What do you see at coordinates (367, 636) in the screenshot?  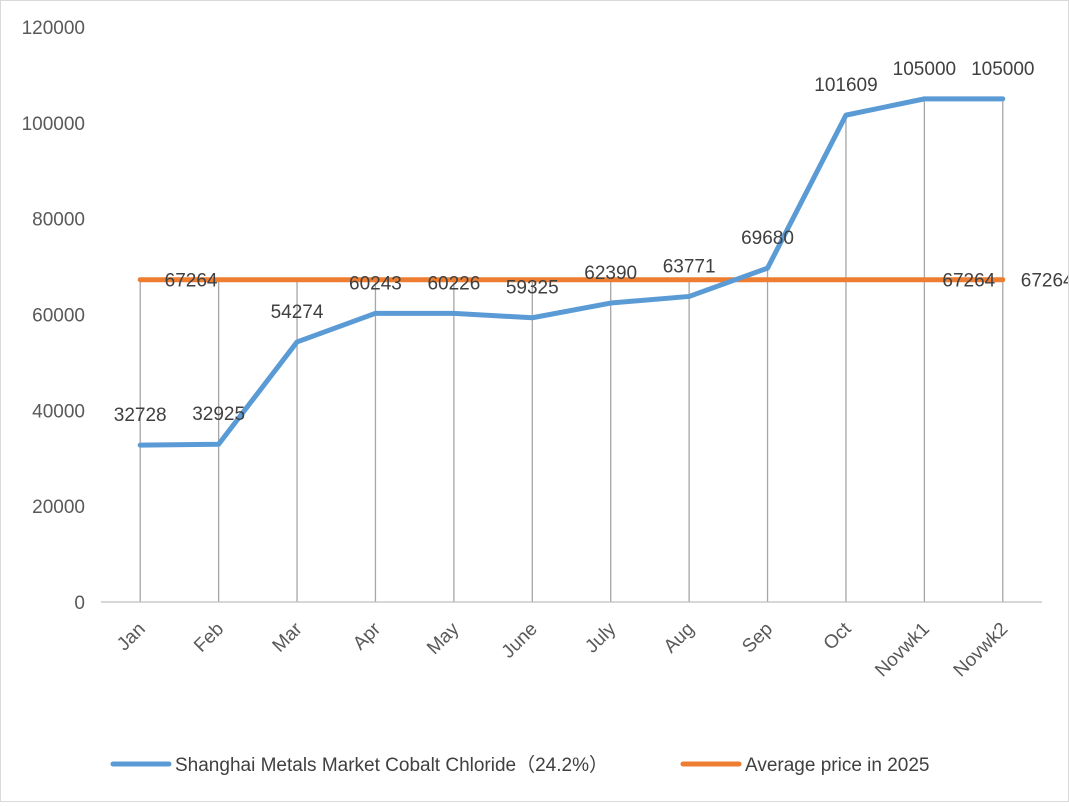 I see `x-tick-label: Apr` at bounding box center [367, 636].